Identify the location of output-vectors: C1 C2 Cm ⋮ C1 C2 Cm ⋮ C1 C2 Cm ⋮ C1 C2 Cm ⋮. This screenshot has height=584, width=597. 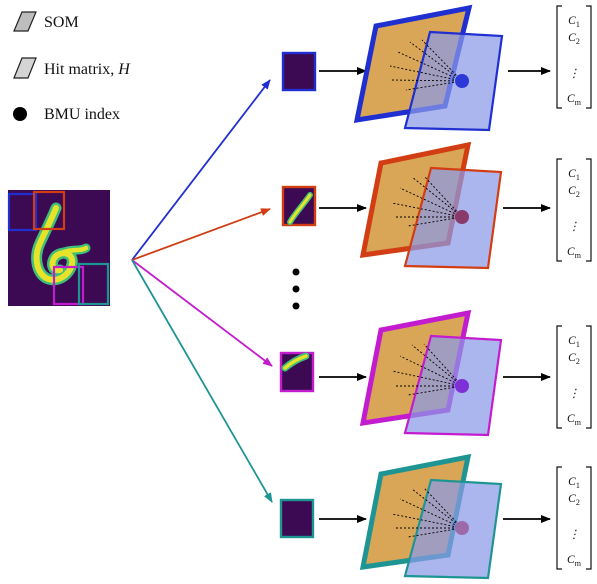
(574, 287).